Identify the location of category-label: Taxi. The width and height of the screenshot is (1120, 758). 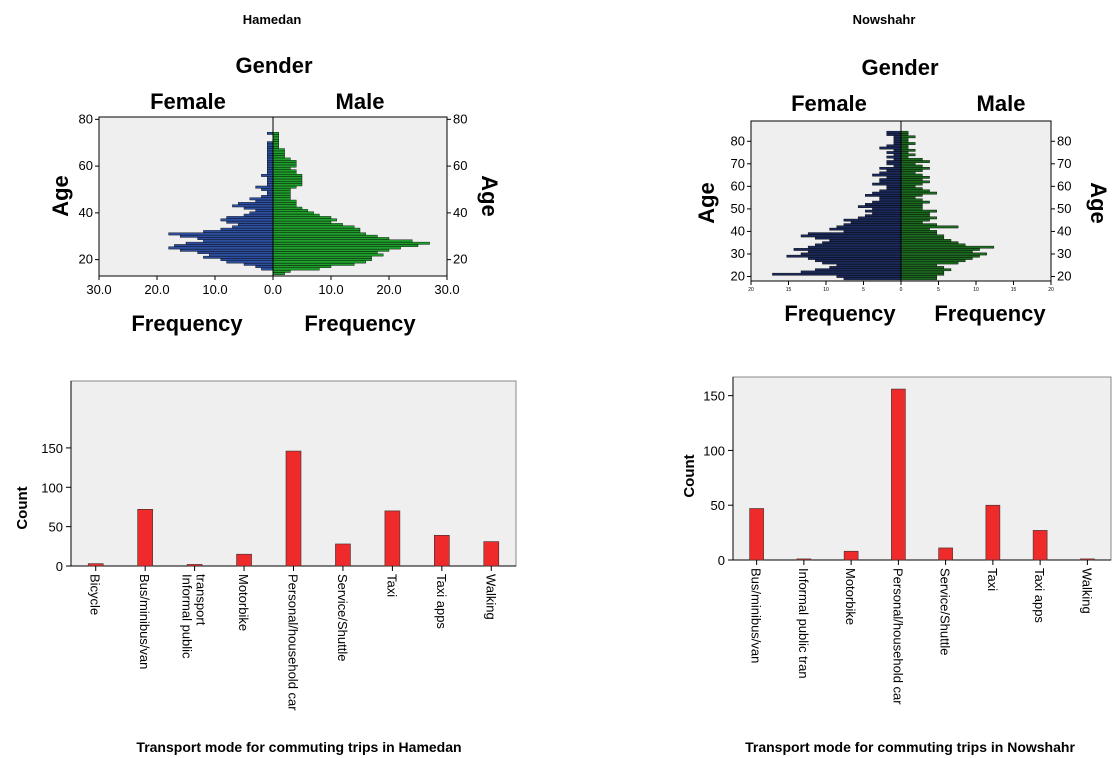
(391, 585).